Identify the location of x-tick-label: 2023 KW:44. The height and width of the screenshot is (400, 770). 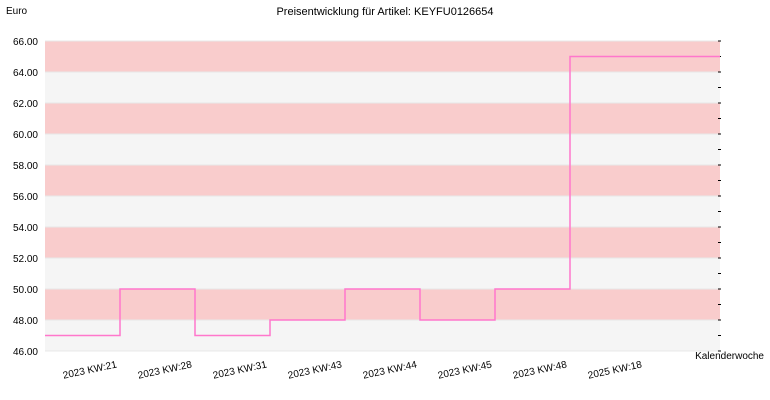
(390, 370).